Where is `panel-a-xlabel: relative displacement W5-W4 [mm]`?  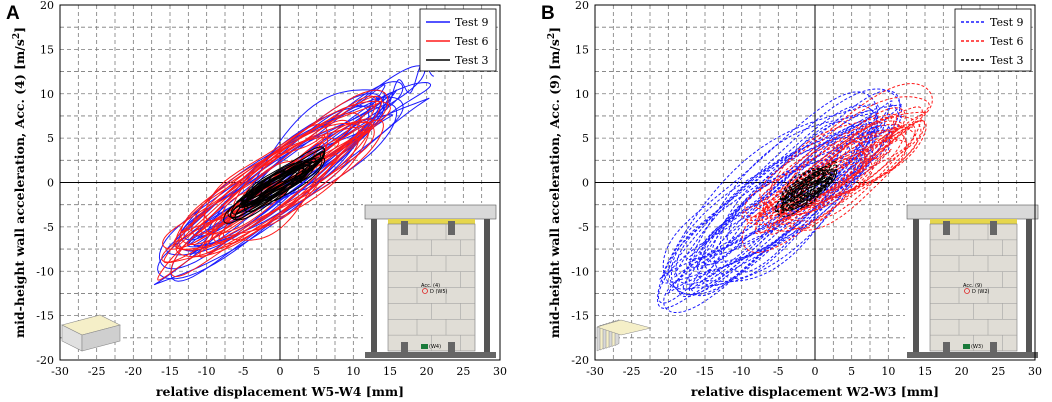
panel-a-xlabel: relative displacement W5-W4 [mm] is located at coordinates (280, 391).